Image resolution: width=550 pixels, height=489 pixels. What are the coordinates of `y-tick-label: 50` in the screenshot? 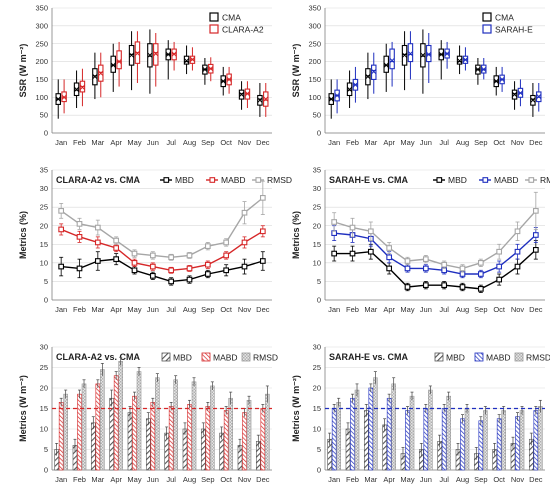 It's located at (44, 115).